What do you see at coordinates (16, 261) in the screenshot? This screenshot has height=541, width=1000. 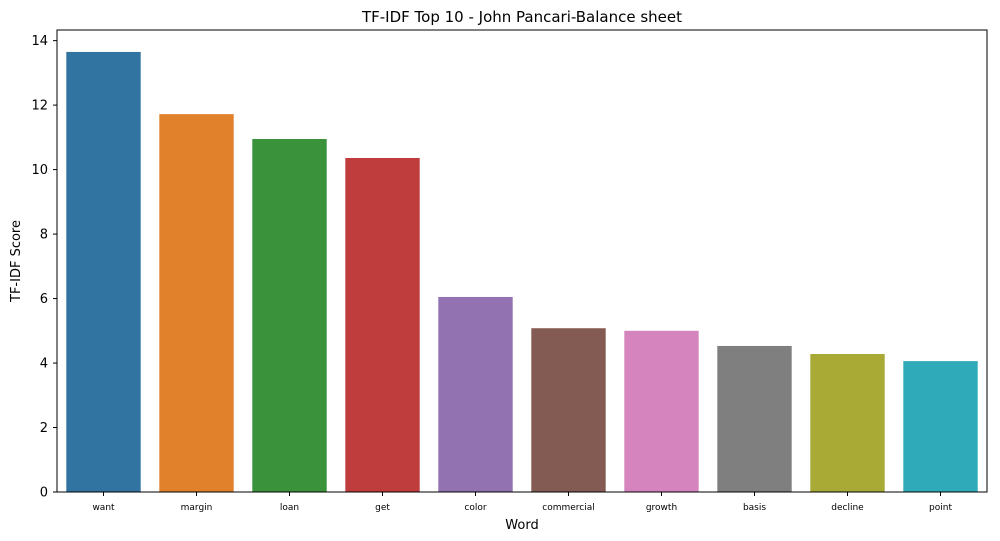 I see `y-axis-label: TF-IDF Score` at bounding box center [16, 261].